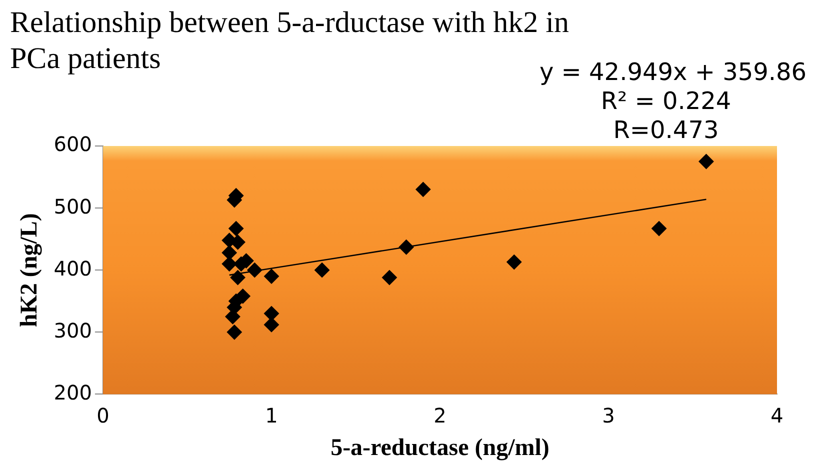 The image size is (817, 465). I want to click on y-tick-label: 400, so click(73, 268).